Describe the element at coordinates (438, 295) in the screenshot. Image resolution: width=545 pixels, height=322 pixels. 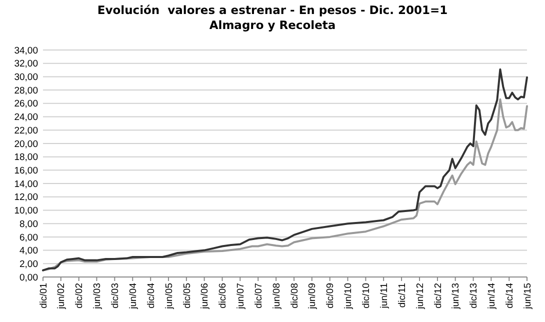
I see `x-tick-label: dic/12` at that location.